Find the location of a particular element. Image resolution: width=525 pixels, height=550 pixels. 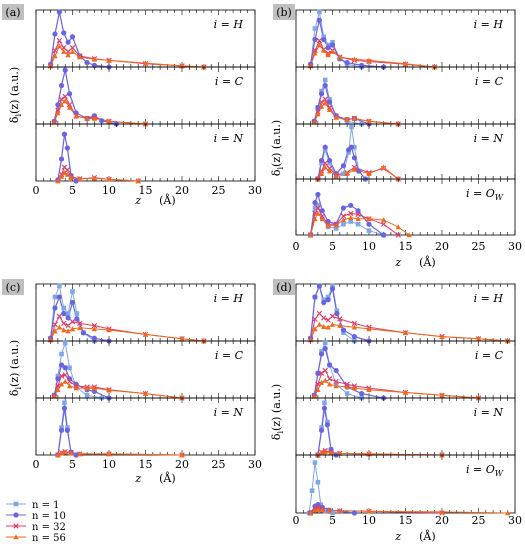

subplot: i = OW is located at coordinates (405, 208).